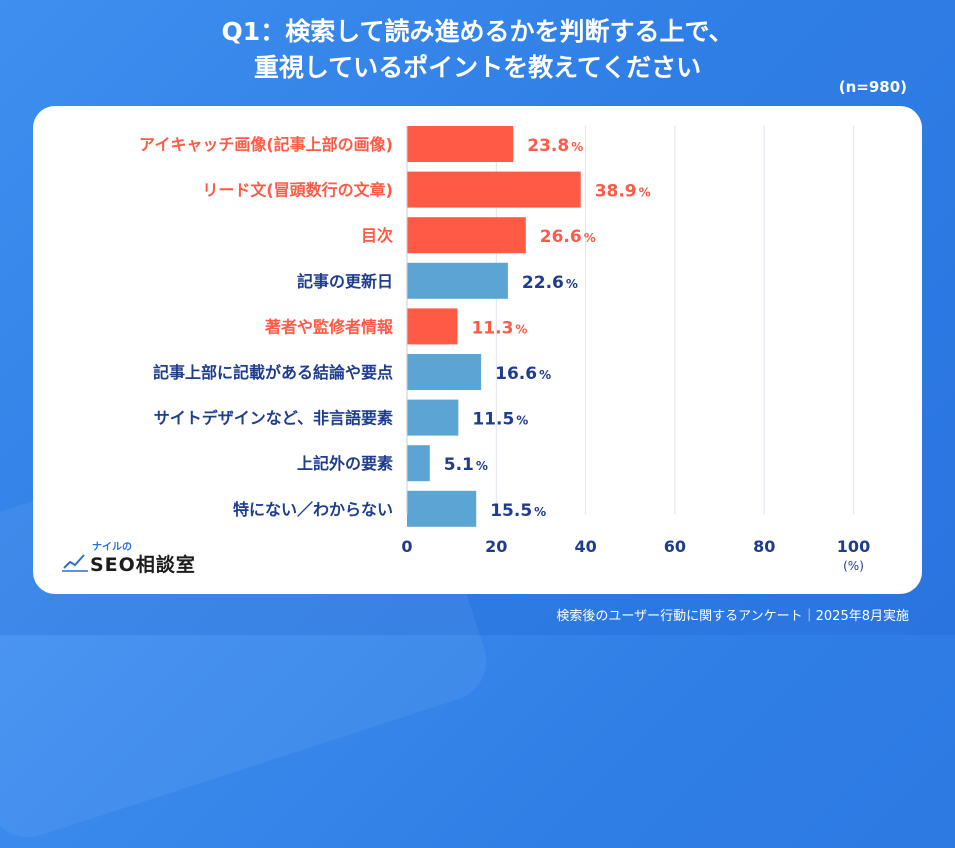 The image size is (955, 848). What do you see at coordinates (313, 509) in the screenshot?
I see `category-label: 特にない／わからない` at bounding box center [313, 509].